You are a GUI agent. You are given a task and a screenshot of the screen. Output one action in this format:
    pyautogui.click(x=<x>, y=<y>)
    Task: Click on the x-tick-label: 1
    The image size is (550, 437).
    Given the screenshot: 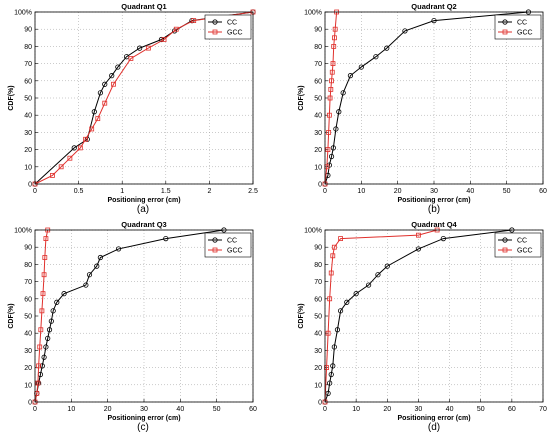 What is the action you would take?
    pyautogui.click(x=122, y=191)
    